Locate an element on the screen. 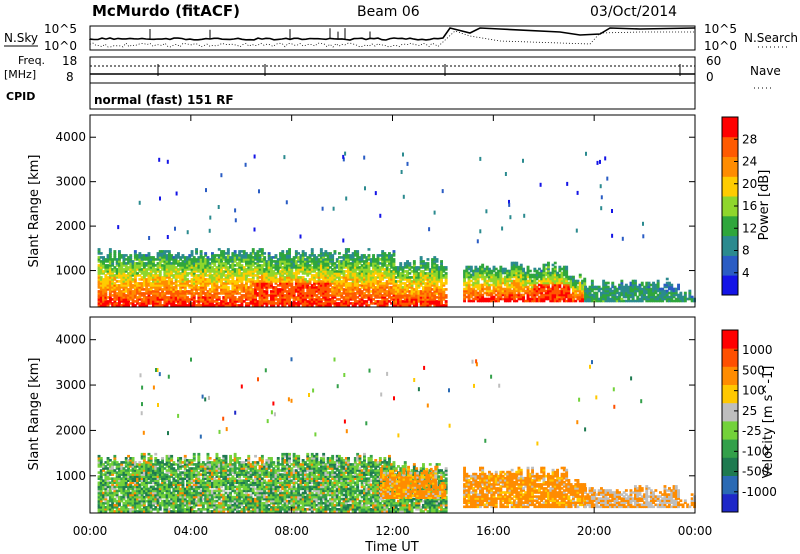 Image resolution: width=800 pixels, height=554 pixels. cpid-value: normal (fast) 151 RF is located at coordinates (164, 100).